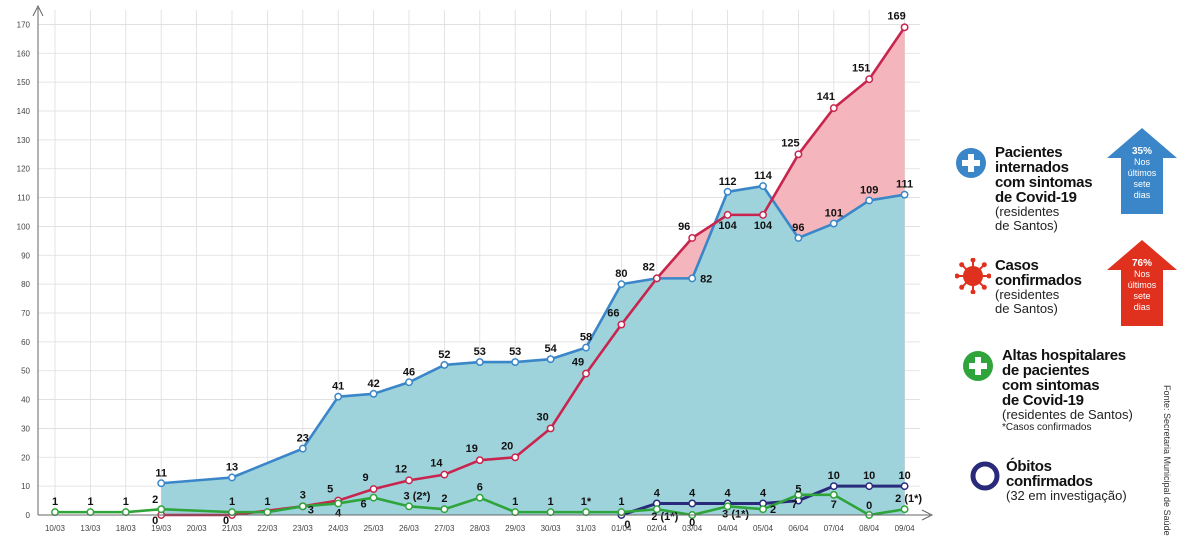 The height and width of the screenshot is (548, 1200). Describe the element at coordinates (971, 163) in the screenshot. I see `plus-circle-icon` at that location.